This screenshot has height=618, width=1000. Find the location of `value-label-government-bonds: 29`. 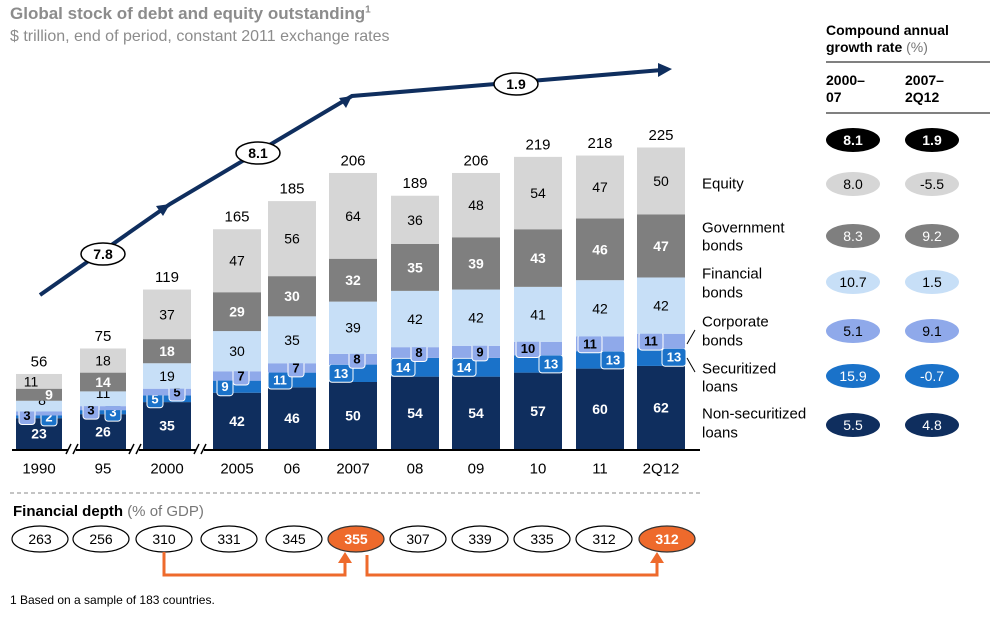

value-label-government-bonds: 29 is located at coordinates (237, 312).